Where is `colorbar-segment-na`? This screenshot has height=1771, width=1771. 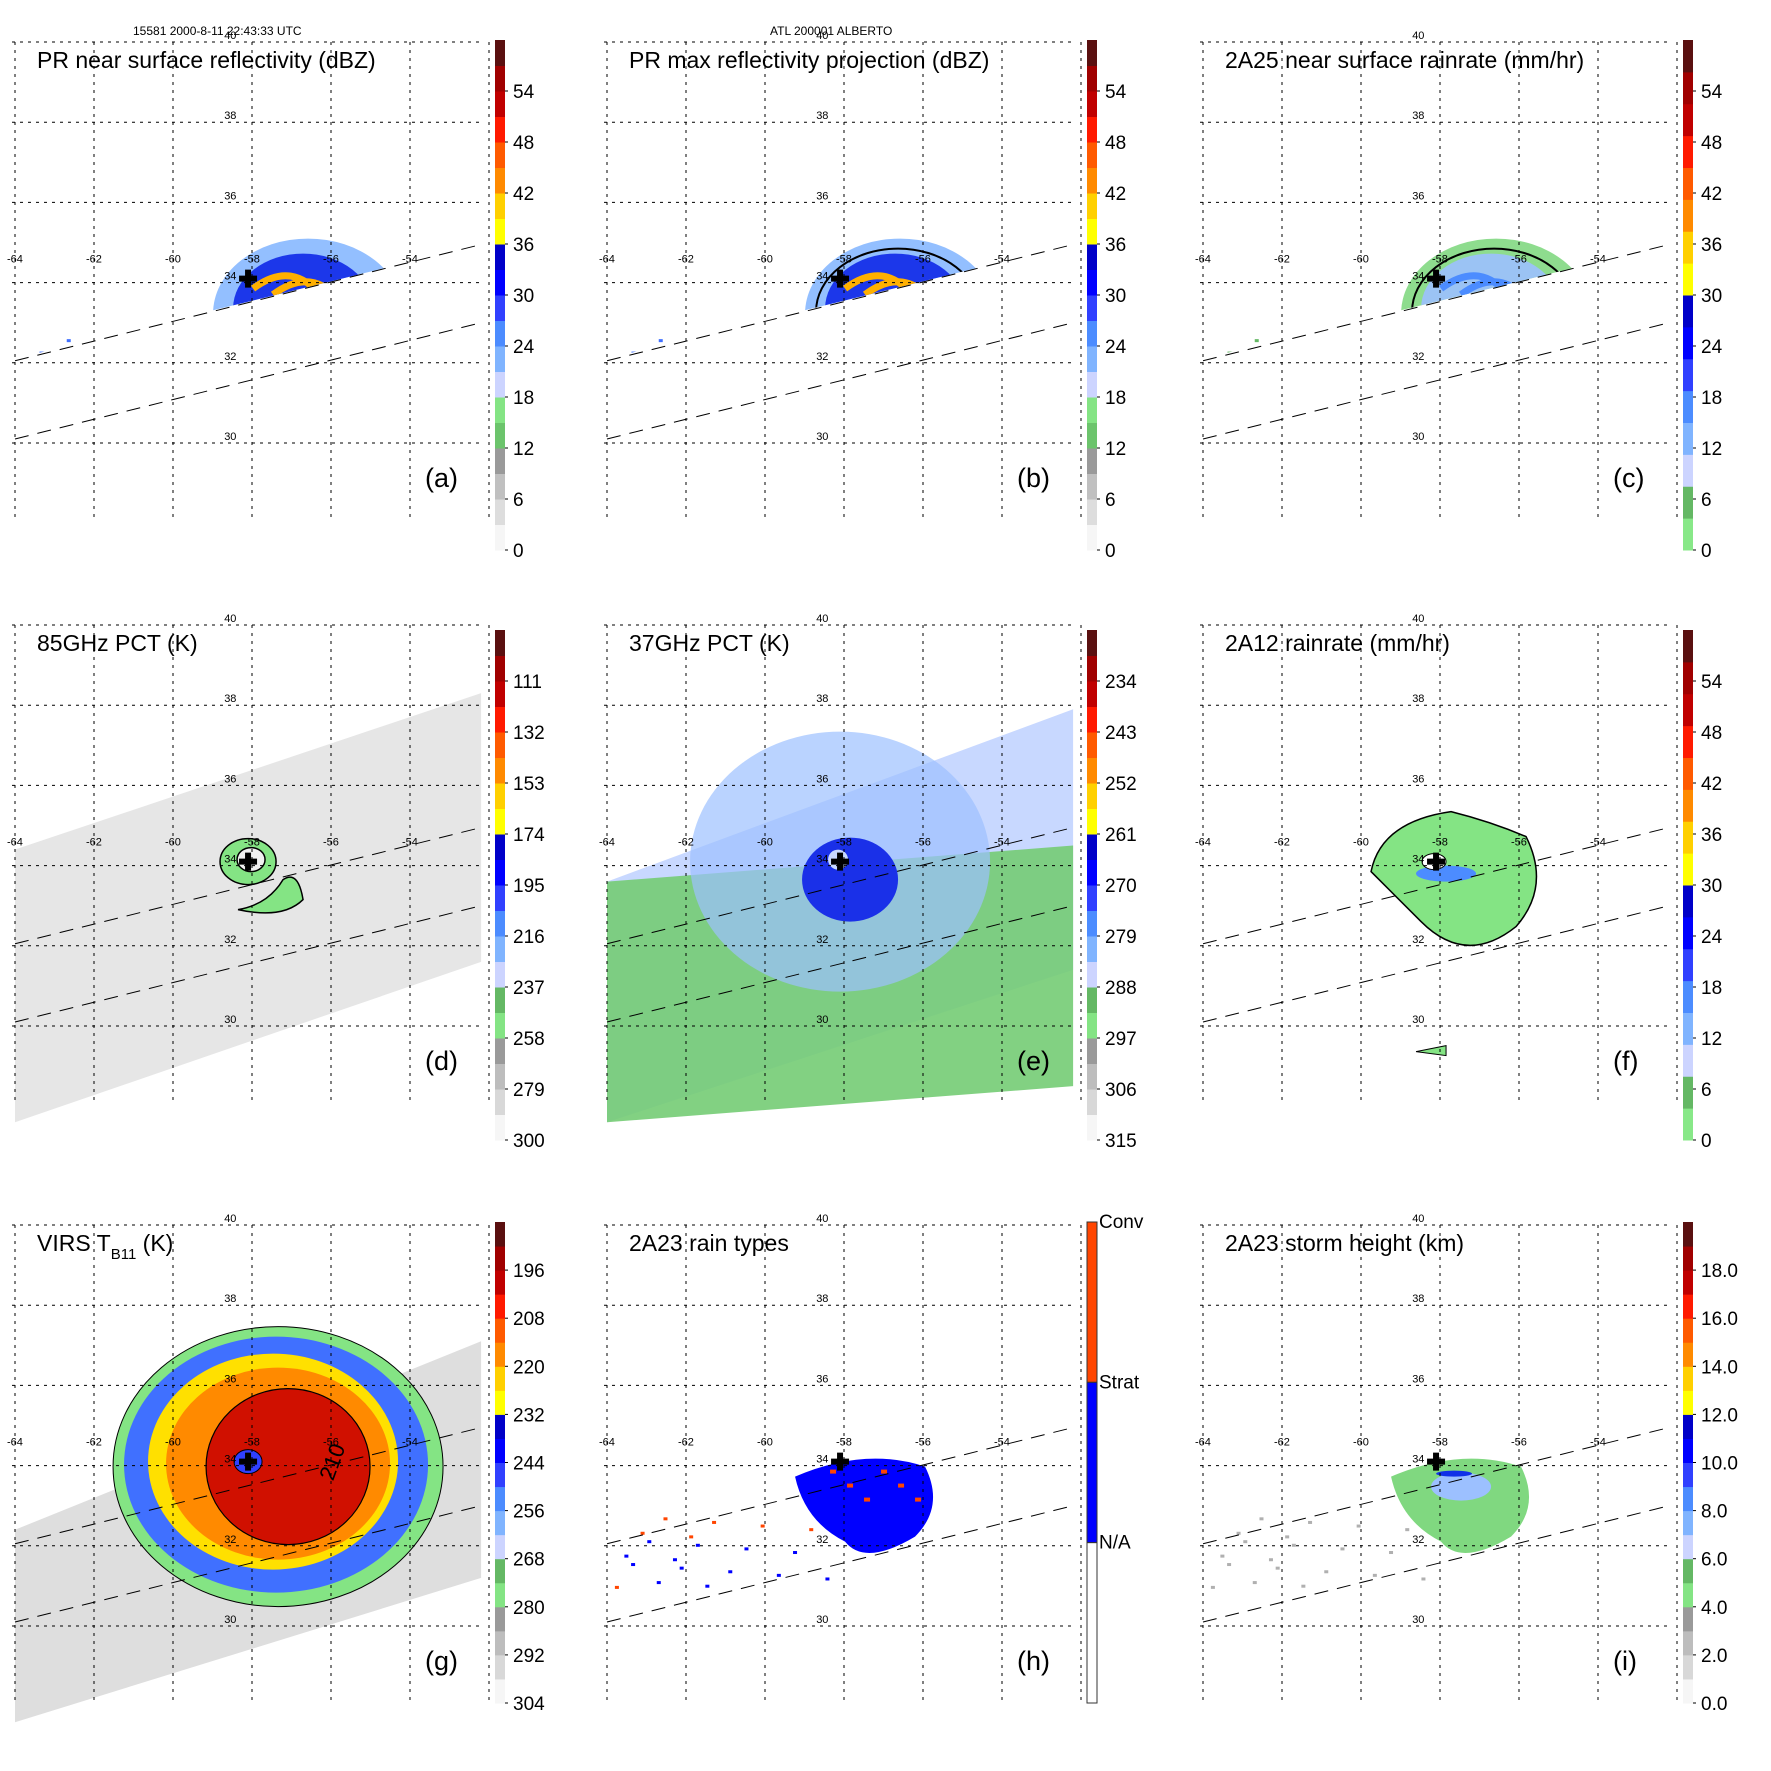 colorbar-segment-na is located at coordinates (1092, 1623).